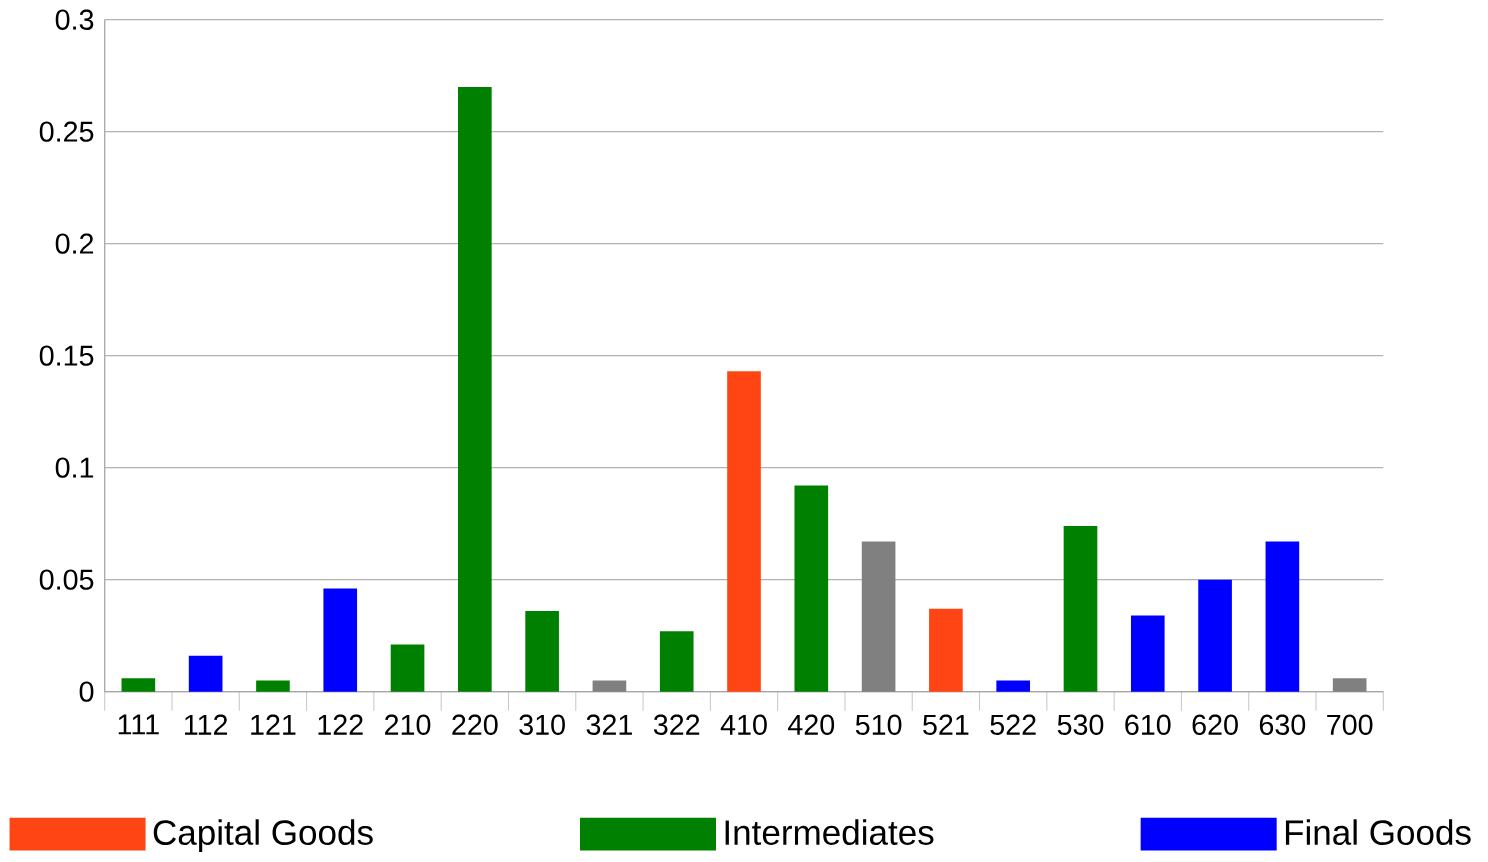  I want to click on x-tick-label: 530, so click(1080, 725).